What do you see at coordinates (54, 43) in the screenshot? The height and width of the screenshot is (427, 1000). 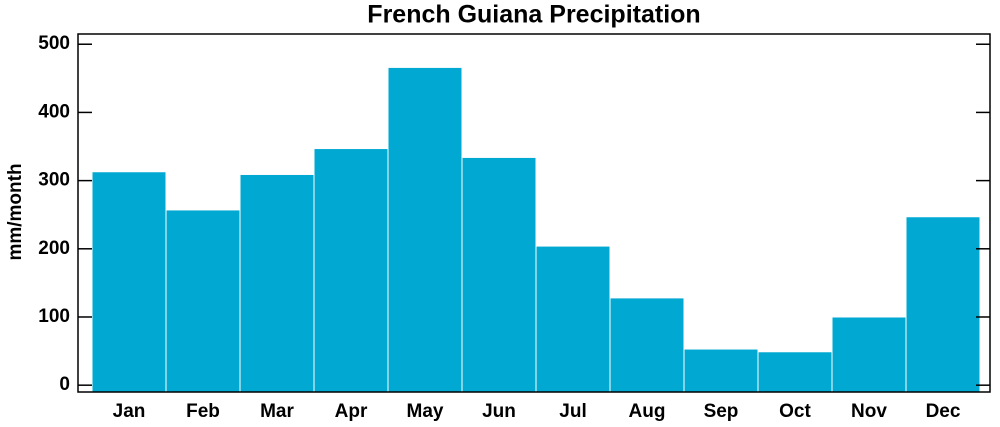 I see `y-tick-label: 500` at bounding box center [54, 43].